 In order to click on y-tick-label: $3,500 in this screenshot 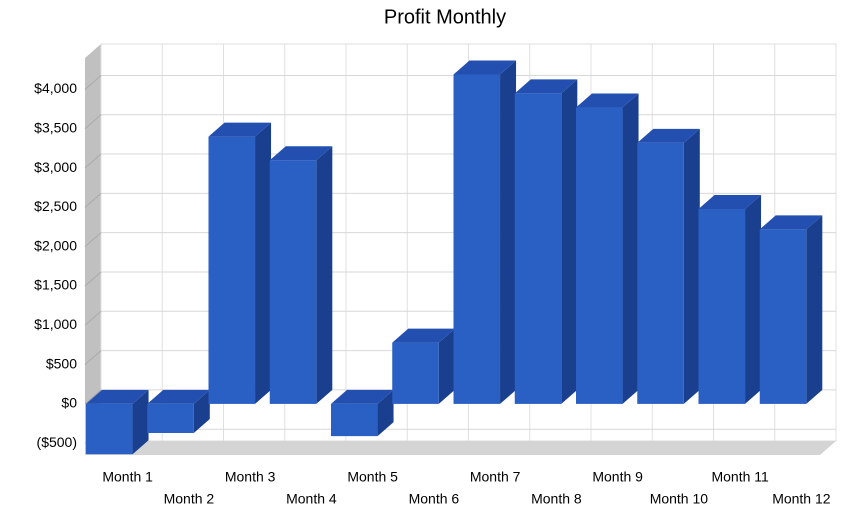, I will do `click(55, 127)`.